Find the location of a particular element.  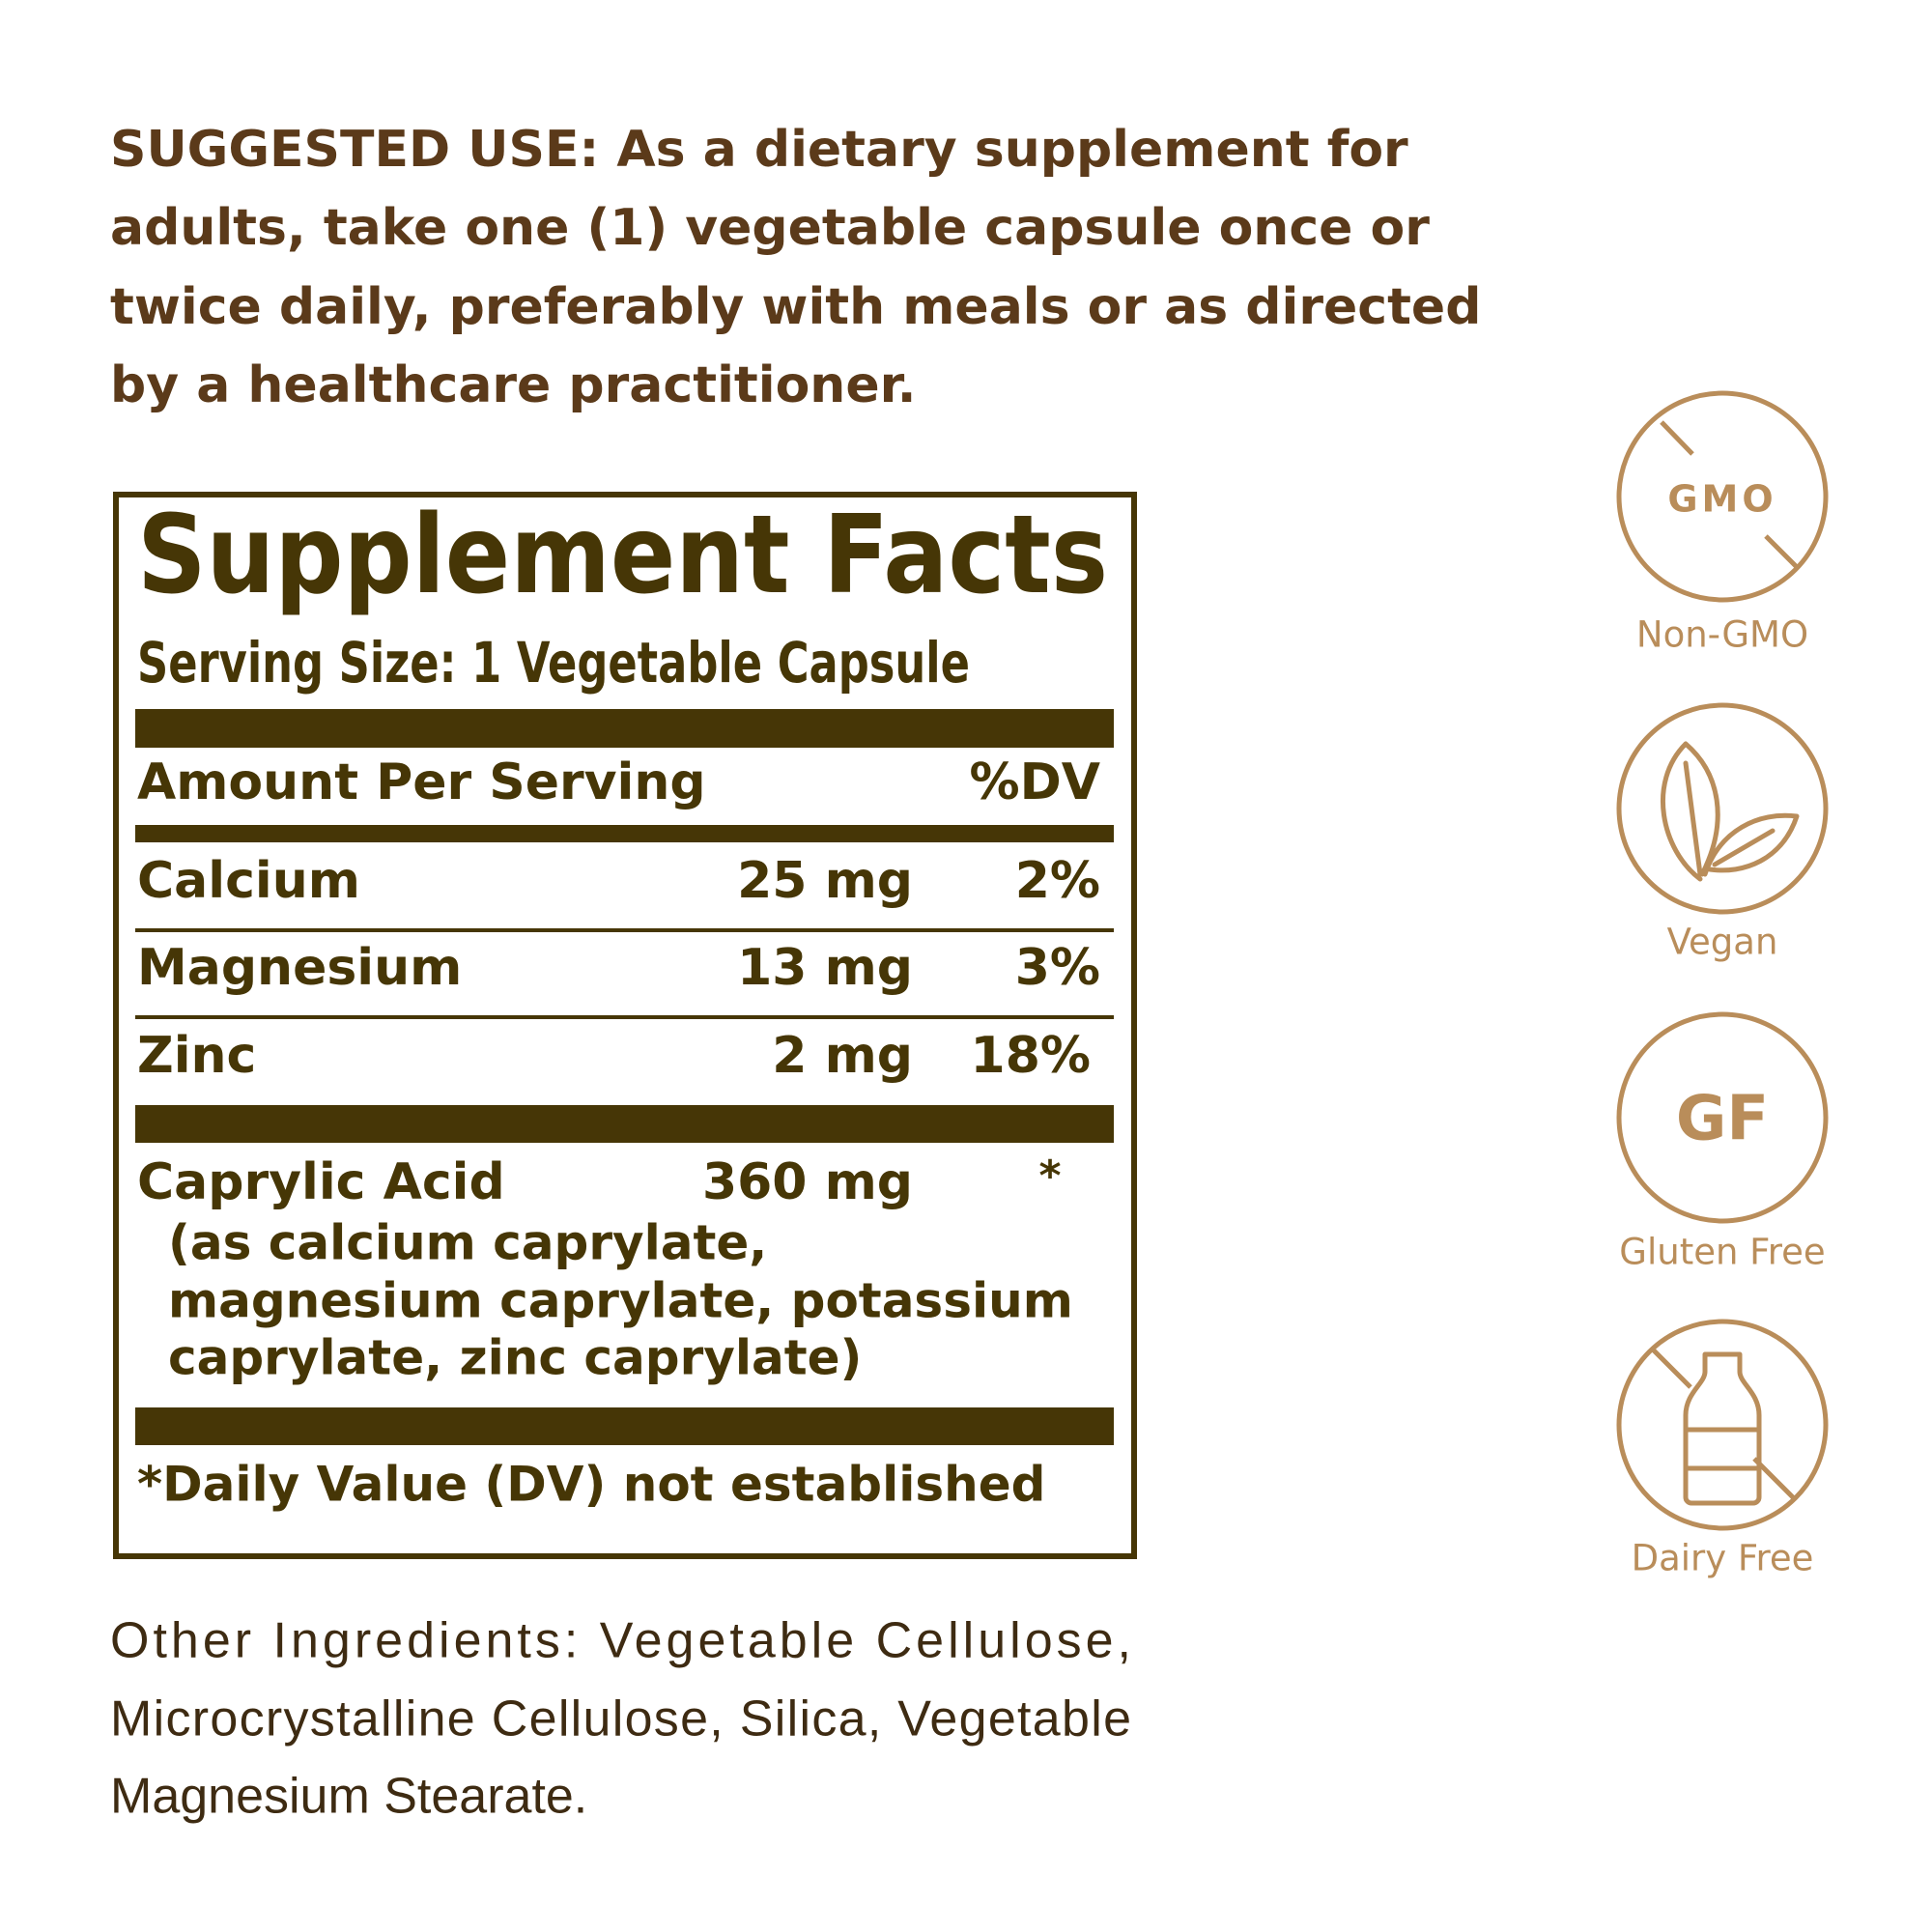

nutrient-amount: 360 mg is located at coordinates (807, 1182).